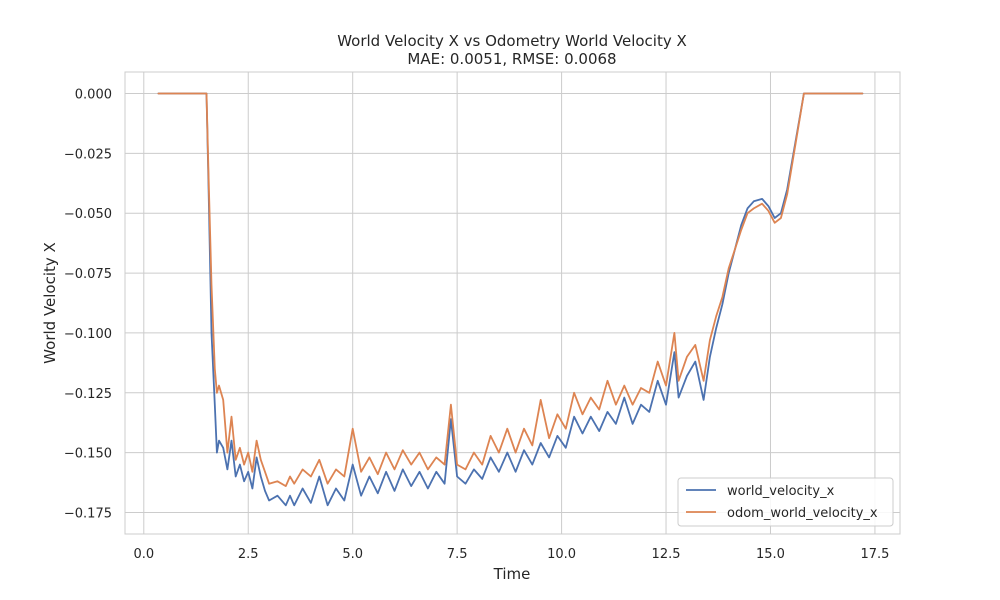  I want to click on legend: world_velocity_x odom_world_velocity_x, so click(785, 502).